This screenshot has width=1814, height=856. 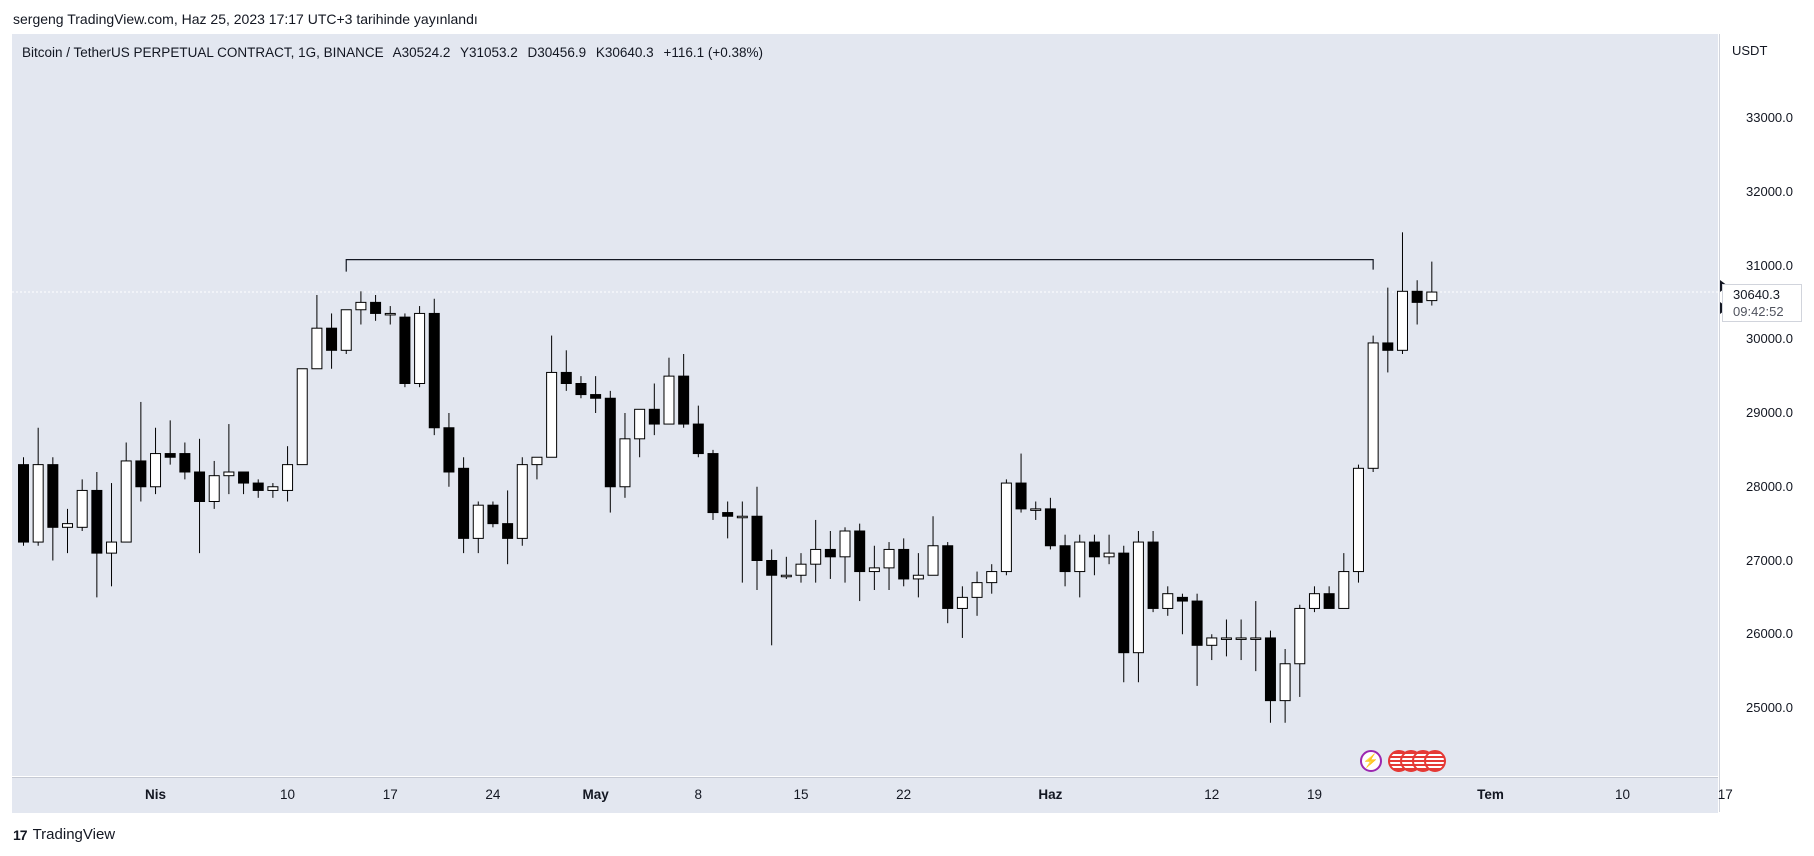 I want to click on time-tick-label: Tem, so click(x=1490, y=794).